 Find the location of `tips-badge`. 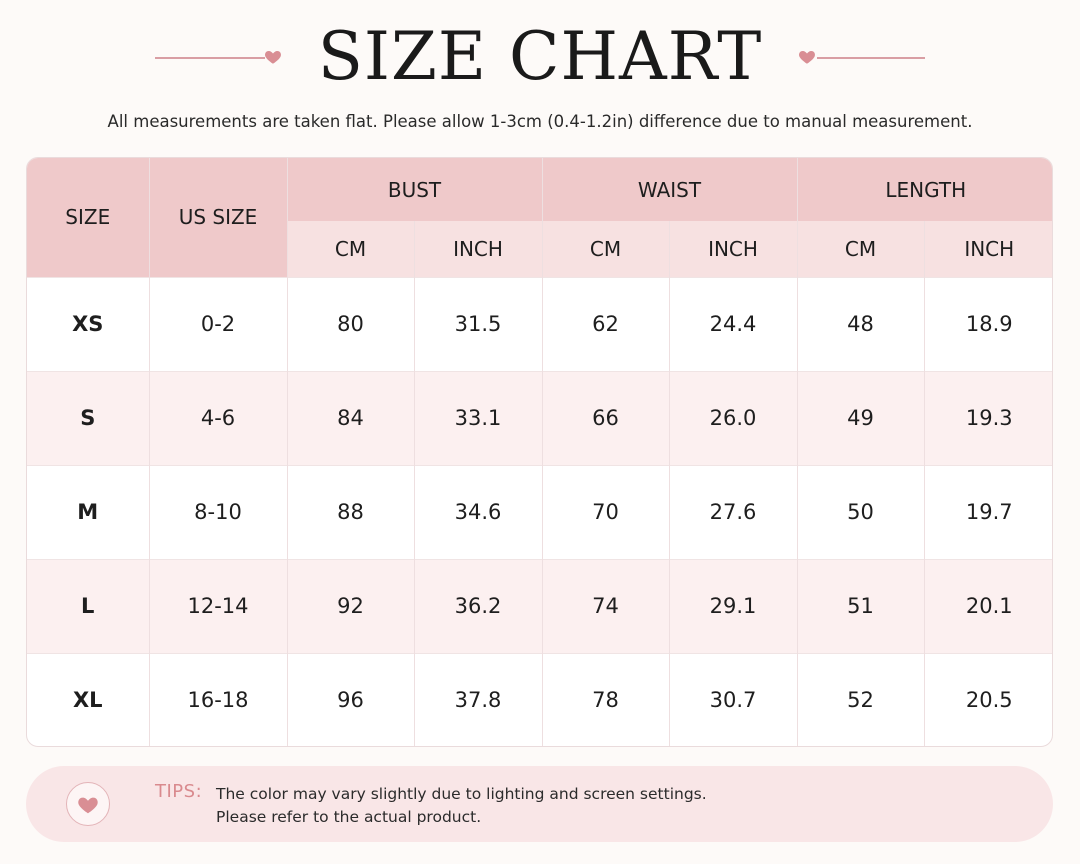

tips-badge is located at coordinates (88, 804).